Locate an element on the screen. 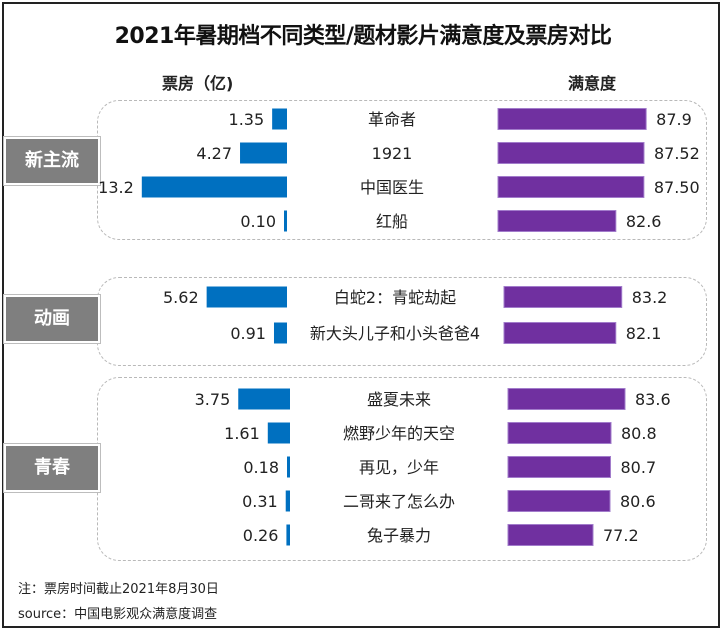 The height and width of the screenshot is (634, 726). satisfaction-label: 77.2 is located at coordinates (621, 535).